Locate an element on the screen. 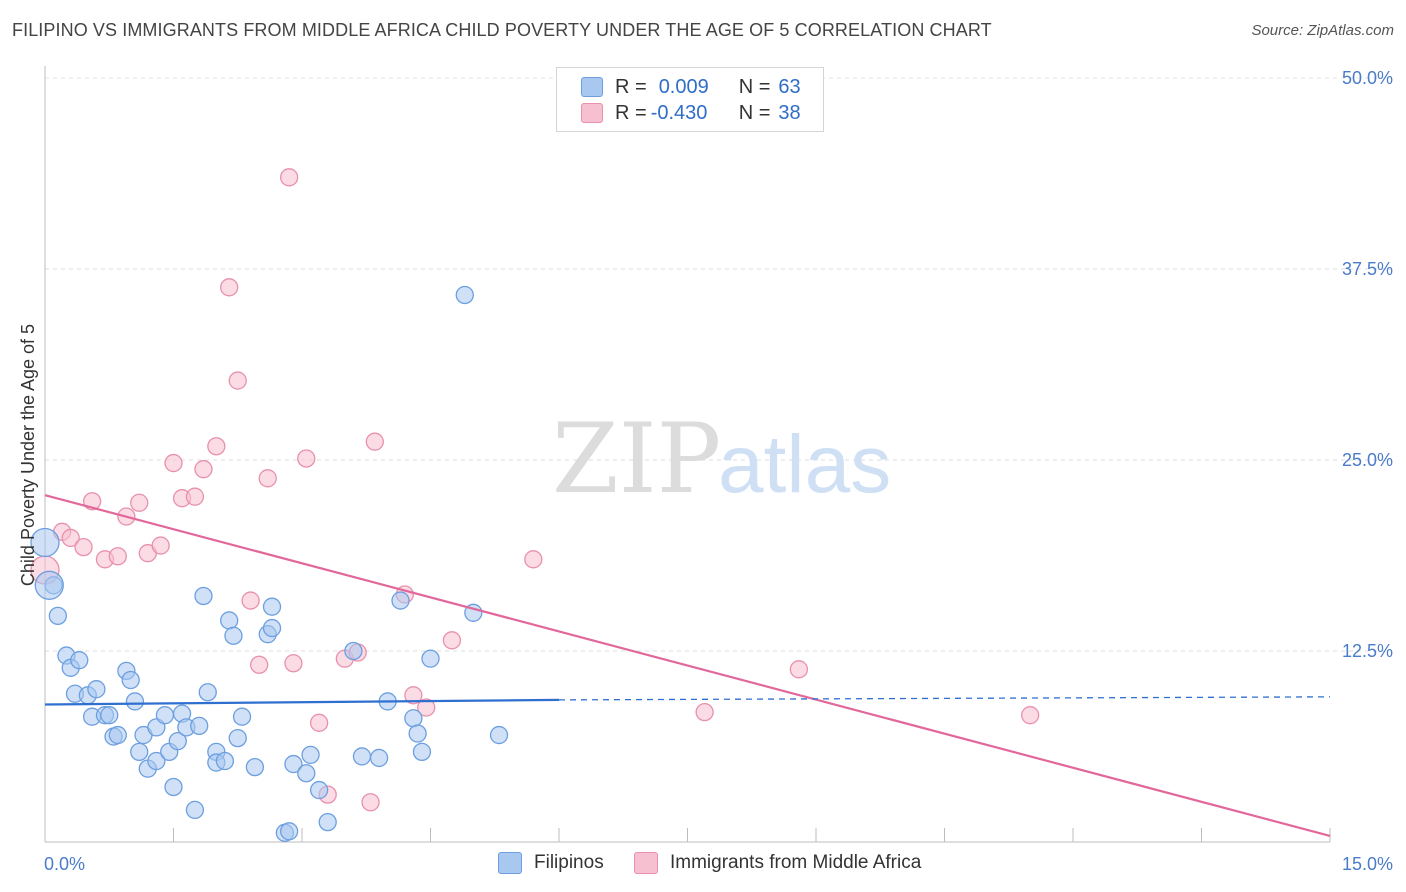  blue-trend-extension is located at coordinates (944, 698).